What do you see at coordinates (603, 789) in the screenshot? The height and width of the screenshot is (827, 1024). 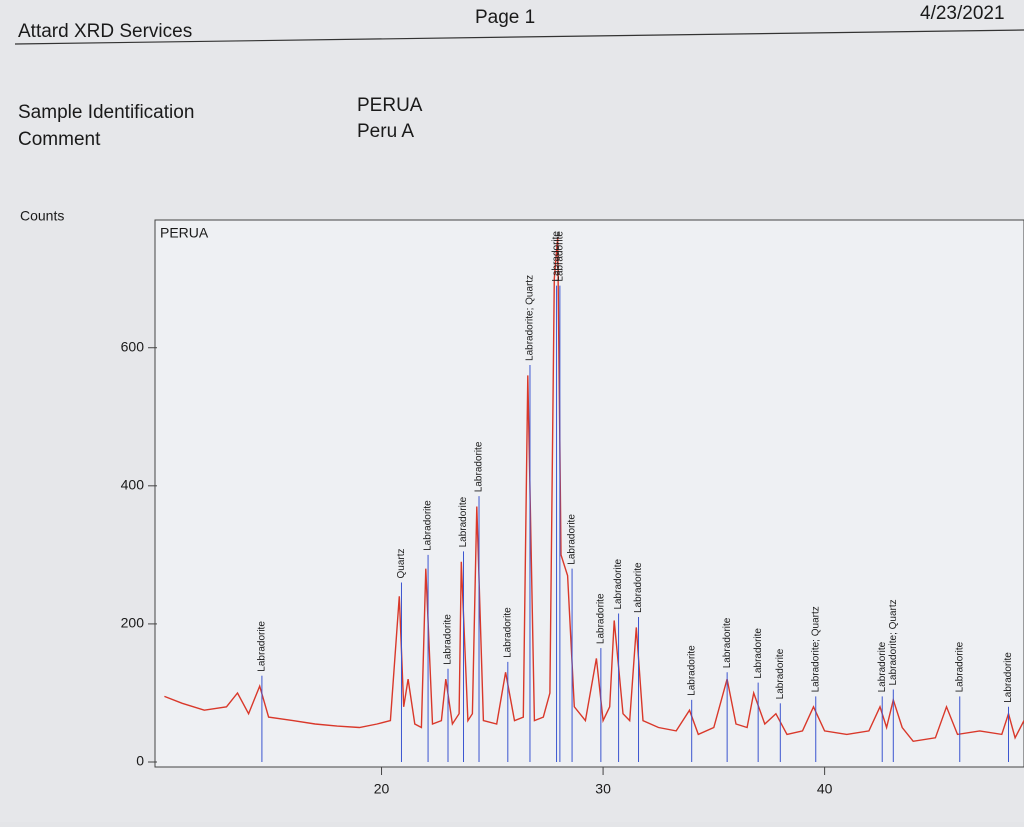 I see `x-tick-label: 30` at bounding box center [603, 789].